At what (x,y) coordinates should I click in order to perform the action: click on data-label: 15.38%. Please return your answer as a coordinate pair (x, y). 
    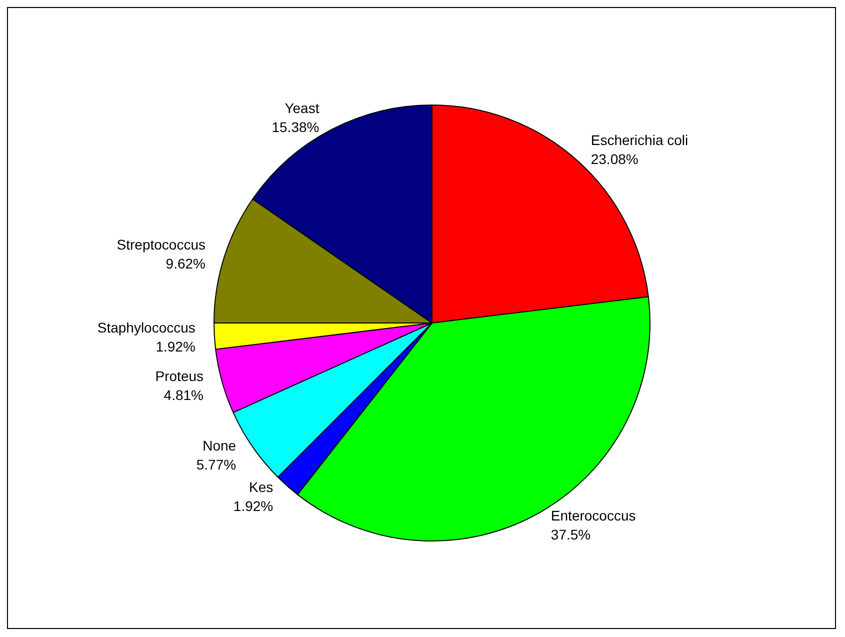
    Looking at the image, I should click on (296, 127).